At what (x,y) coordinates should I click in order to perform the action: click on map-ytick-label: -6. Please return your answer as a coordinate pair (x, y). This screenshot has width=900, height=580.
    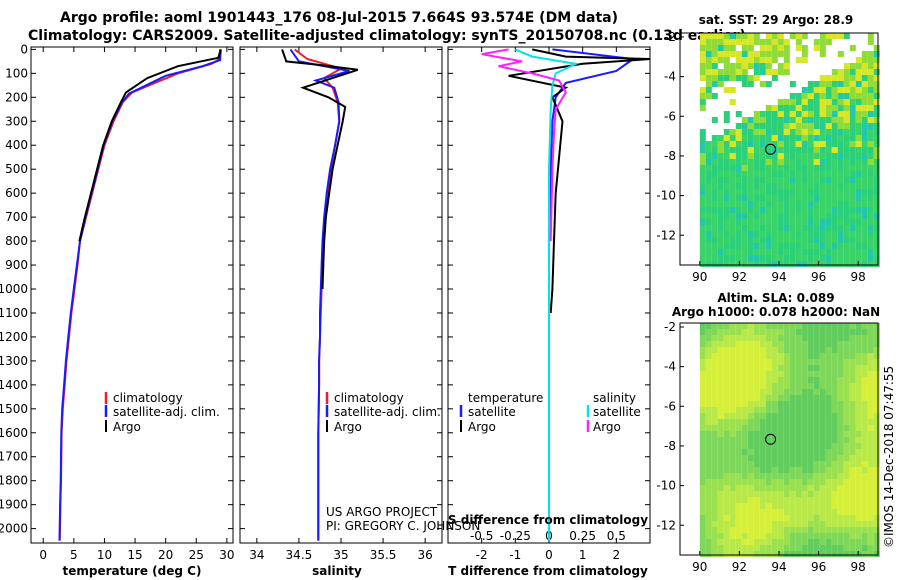
    Looking at the image, I should click on (670, 406).